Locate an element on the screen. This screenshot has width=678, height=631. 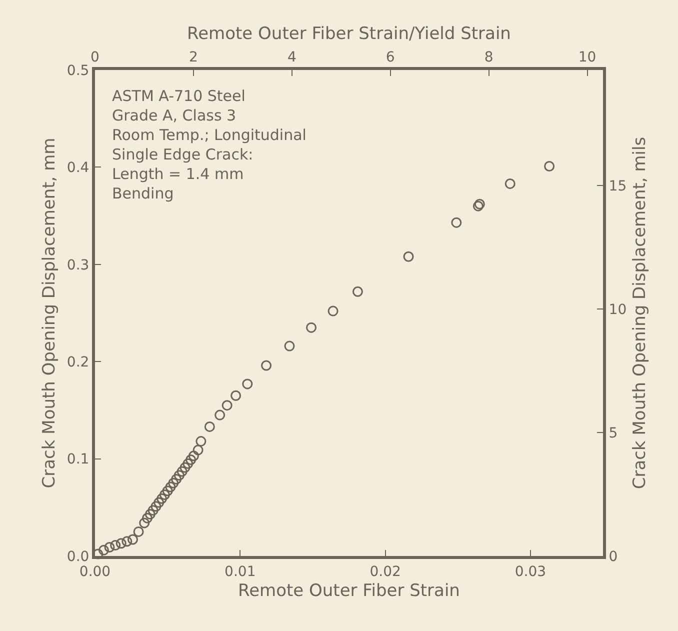
x2-tick-label: 8 is located at coordinates (489, 57).